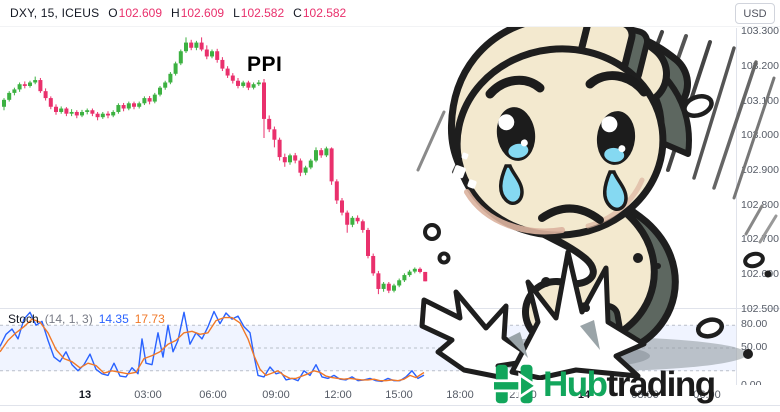  What do you see at coordinates (227, 13) in the screenshot?
I see `ohlc-values: O 102.609 H 102.609 L 102.582 C 102.582` at bounding box center [227, 13].